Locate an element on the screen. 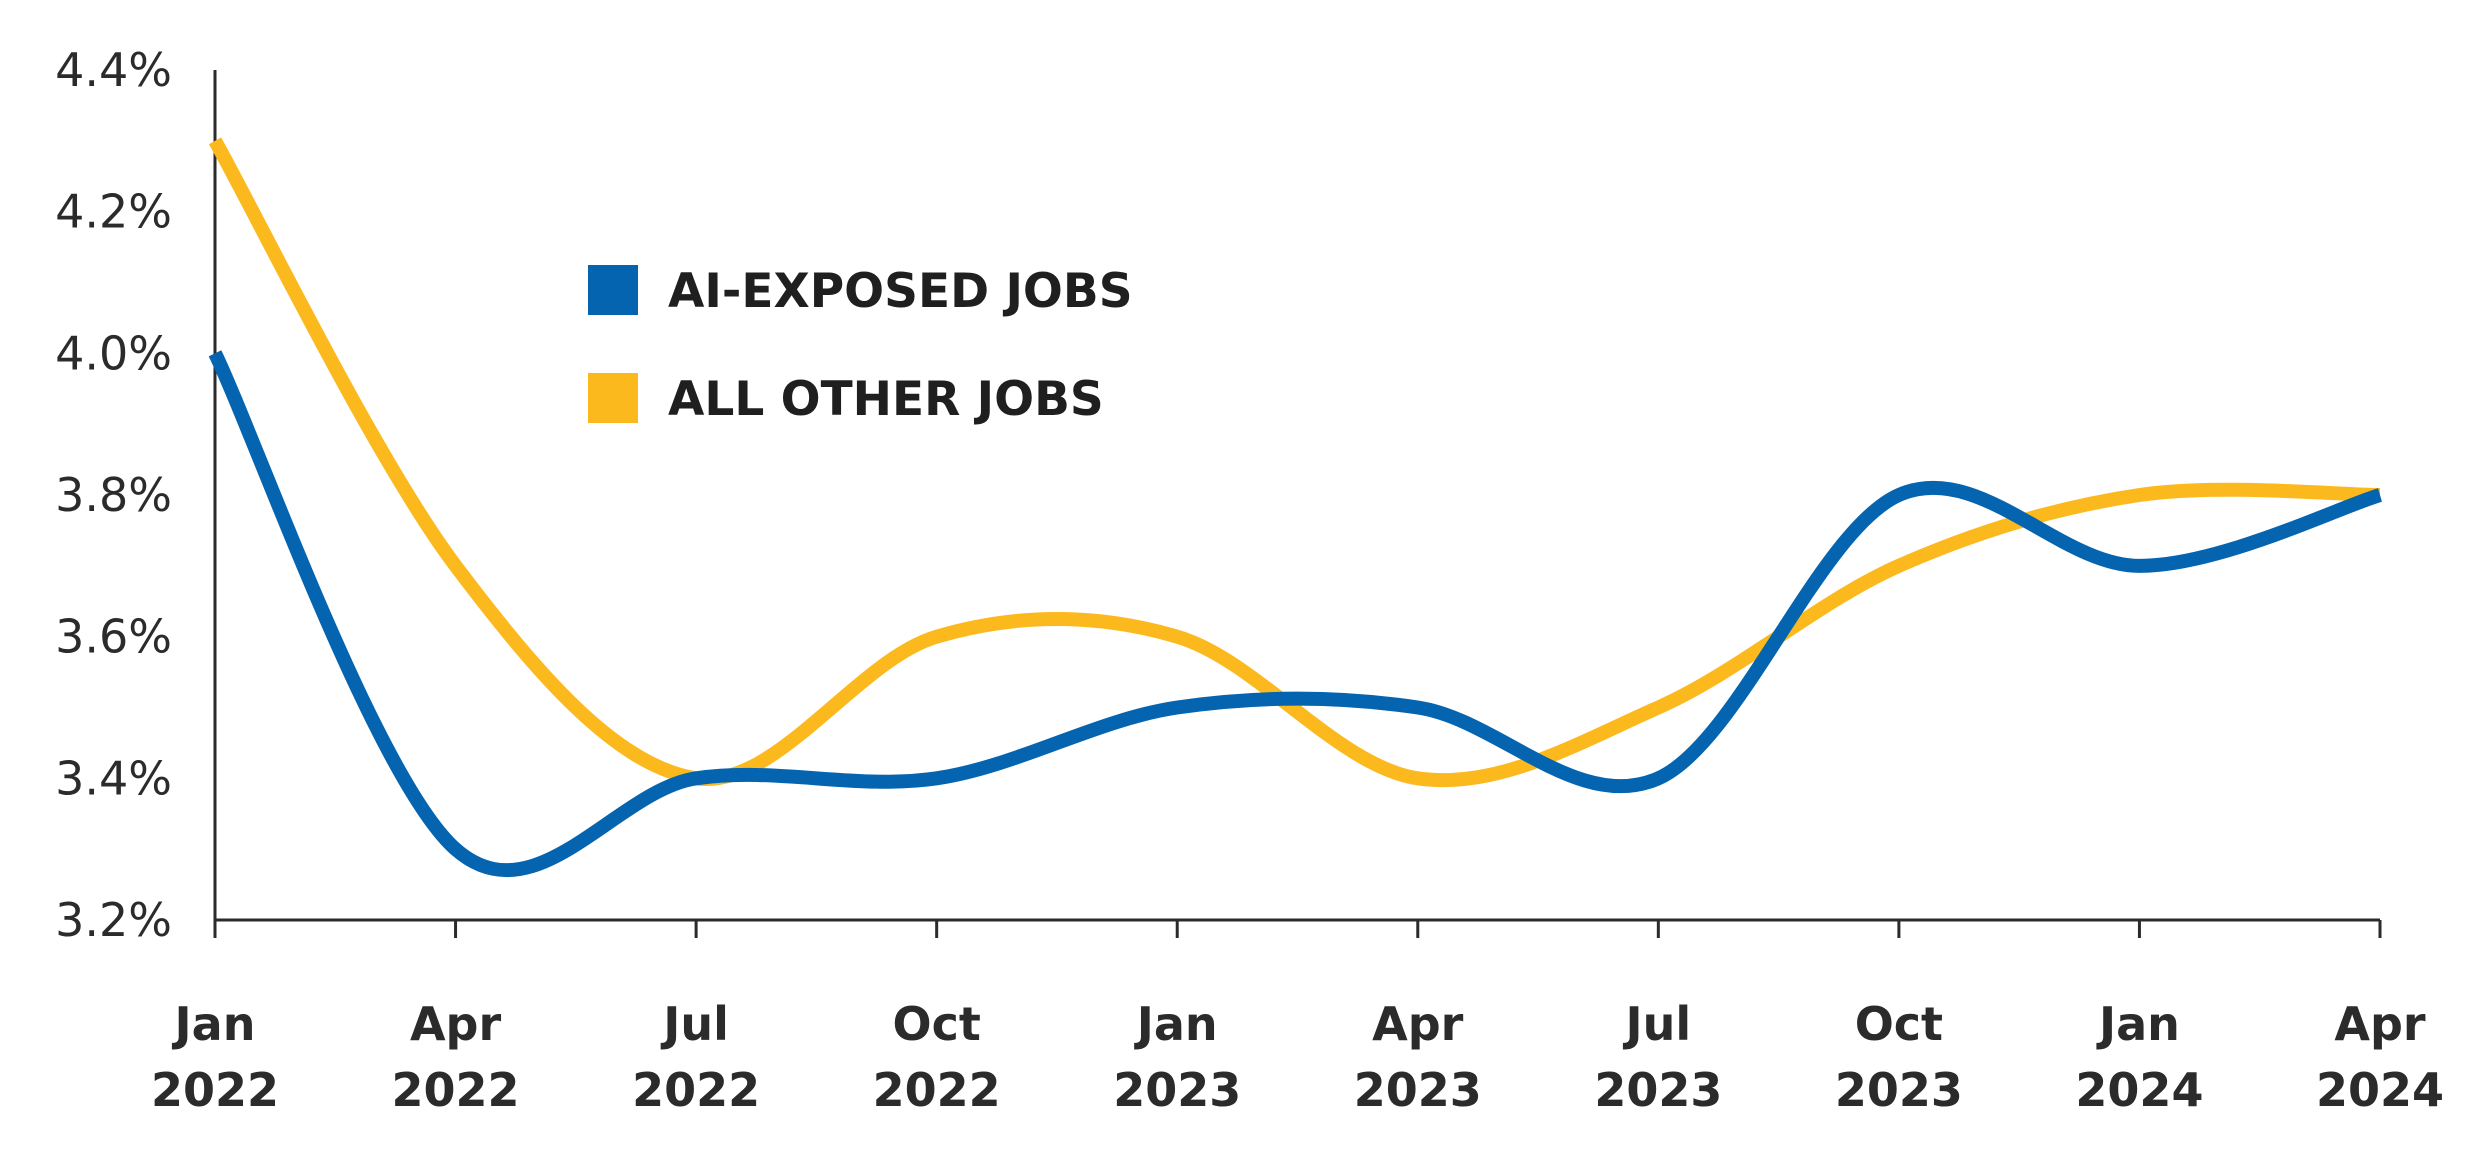 Image resolution: width=2483 pixels, height=1161 pixels. y-tick-label: 3.8% is located at coordinates (113, 495).